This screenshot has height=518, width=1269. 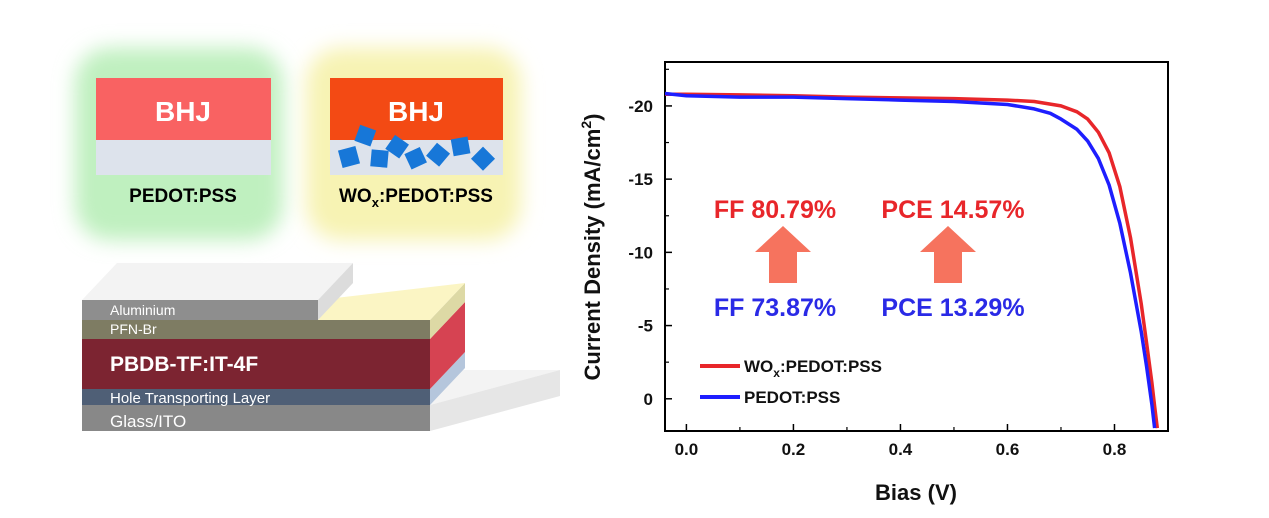 I want to click on htl-label: Hole Transporting Layer, so click(x=190, y=398).